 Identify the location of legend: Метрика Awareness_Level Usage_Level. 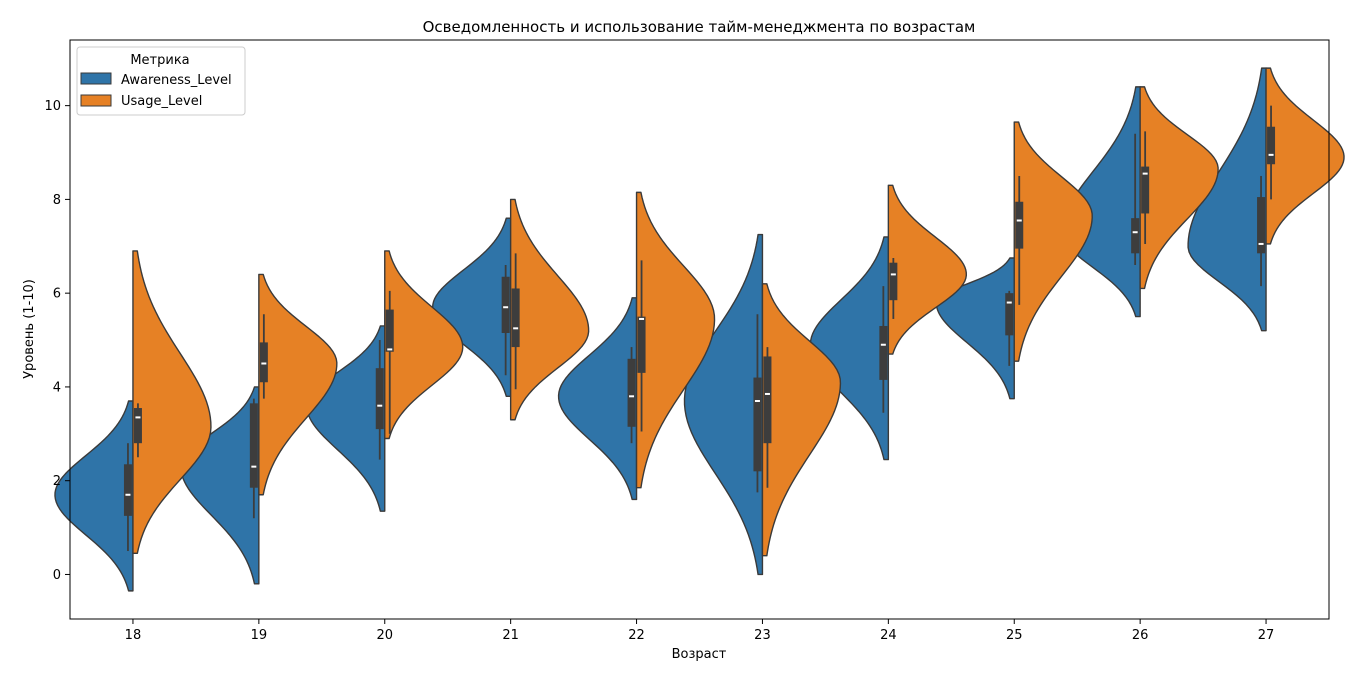
(161, 81).